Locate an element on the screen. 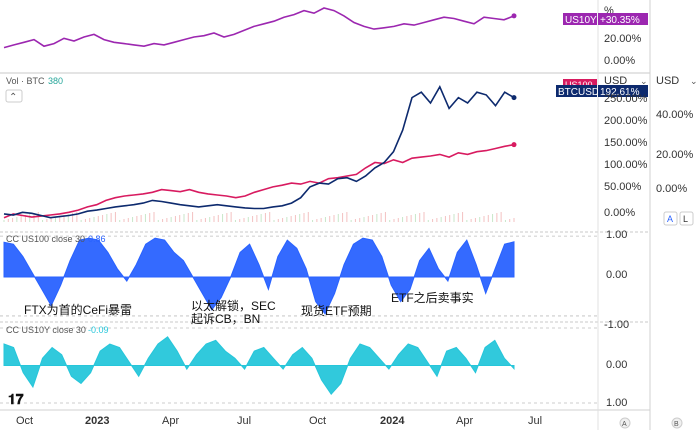 The height and width of the screenshot is (435, 700). log-scale-label: L is located at coordinates (685, 219).